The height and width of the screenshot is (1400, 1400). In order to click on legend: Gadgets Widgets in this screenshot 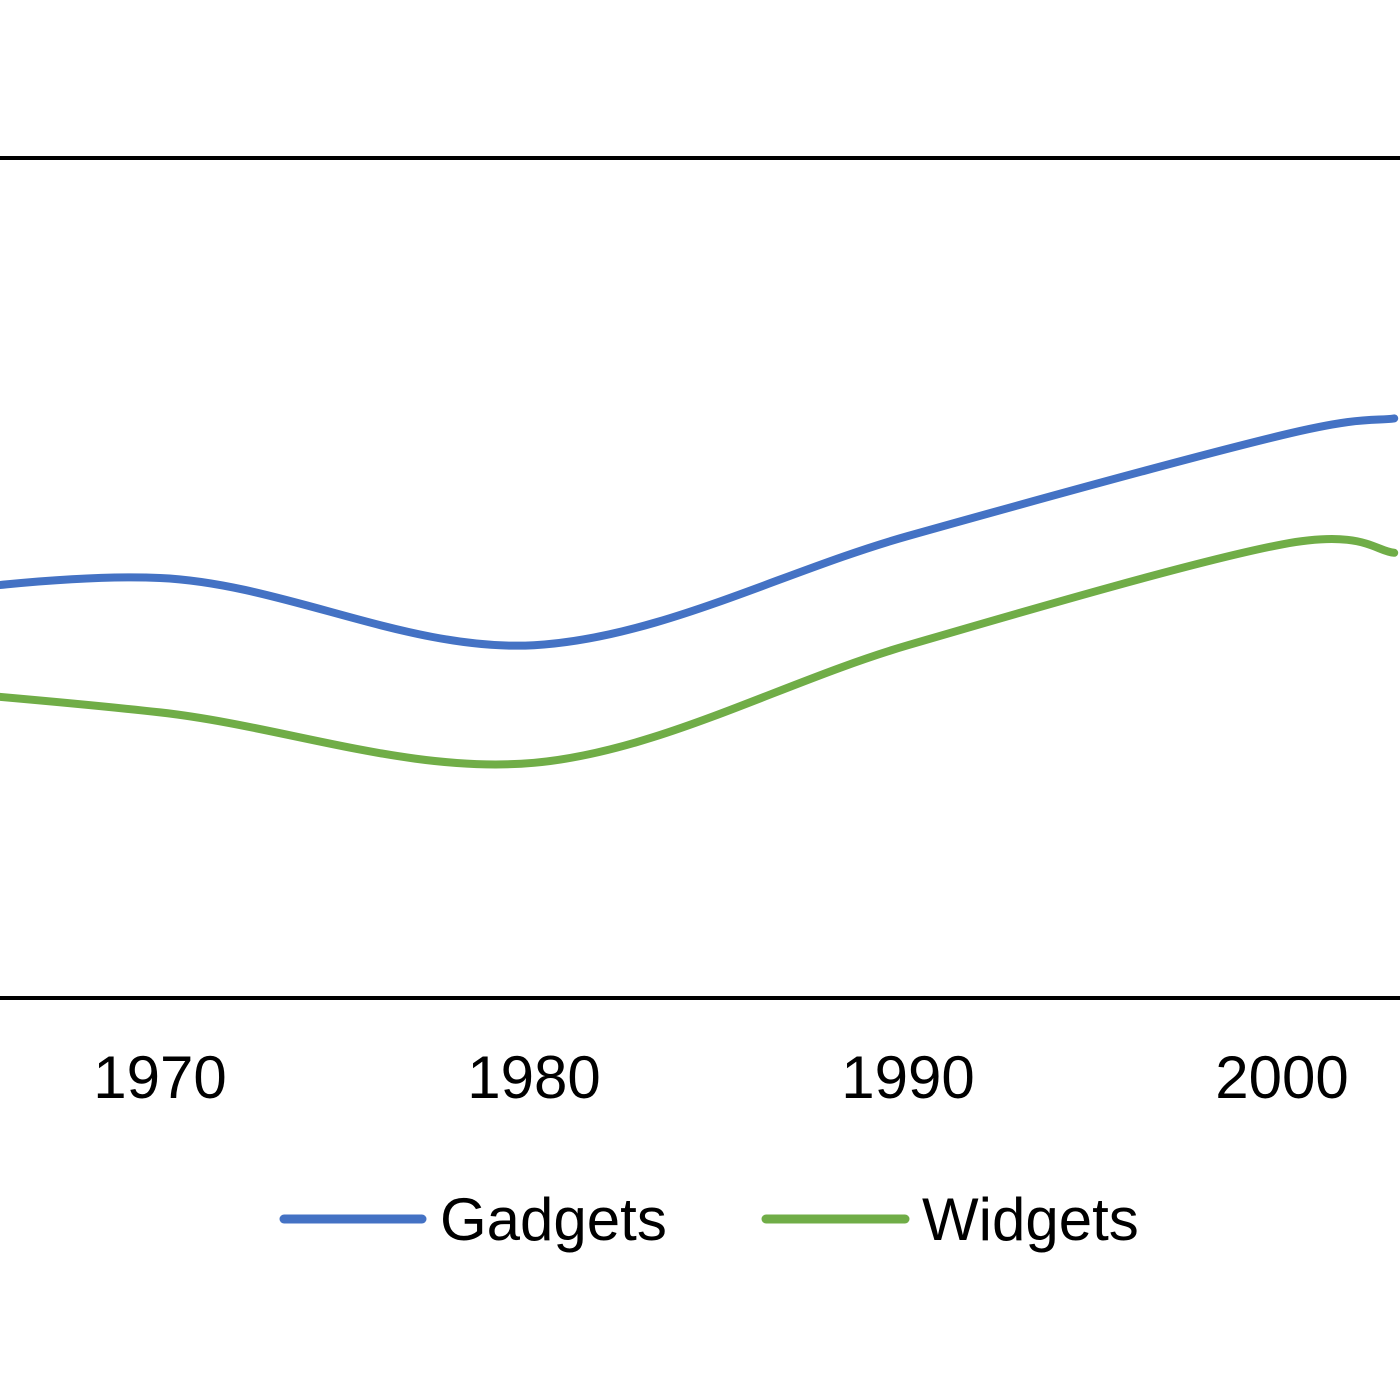, I will do `click(709, 1219)`.